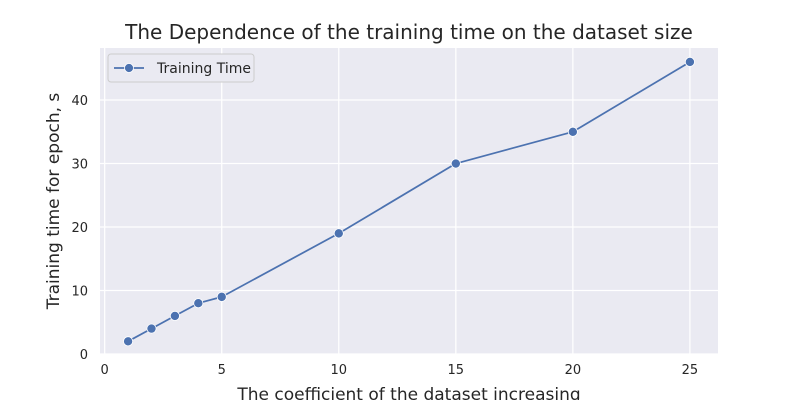 This screenshot has height=400, width=800. What do you see at coordinates (690, 370) in the screenshot?
I see `x-tick-label-5: 25` at bounding box center [690, 370].